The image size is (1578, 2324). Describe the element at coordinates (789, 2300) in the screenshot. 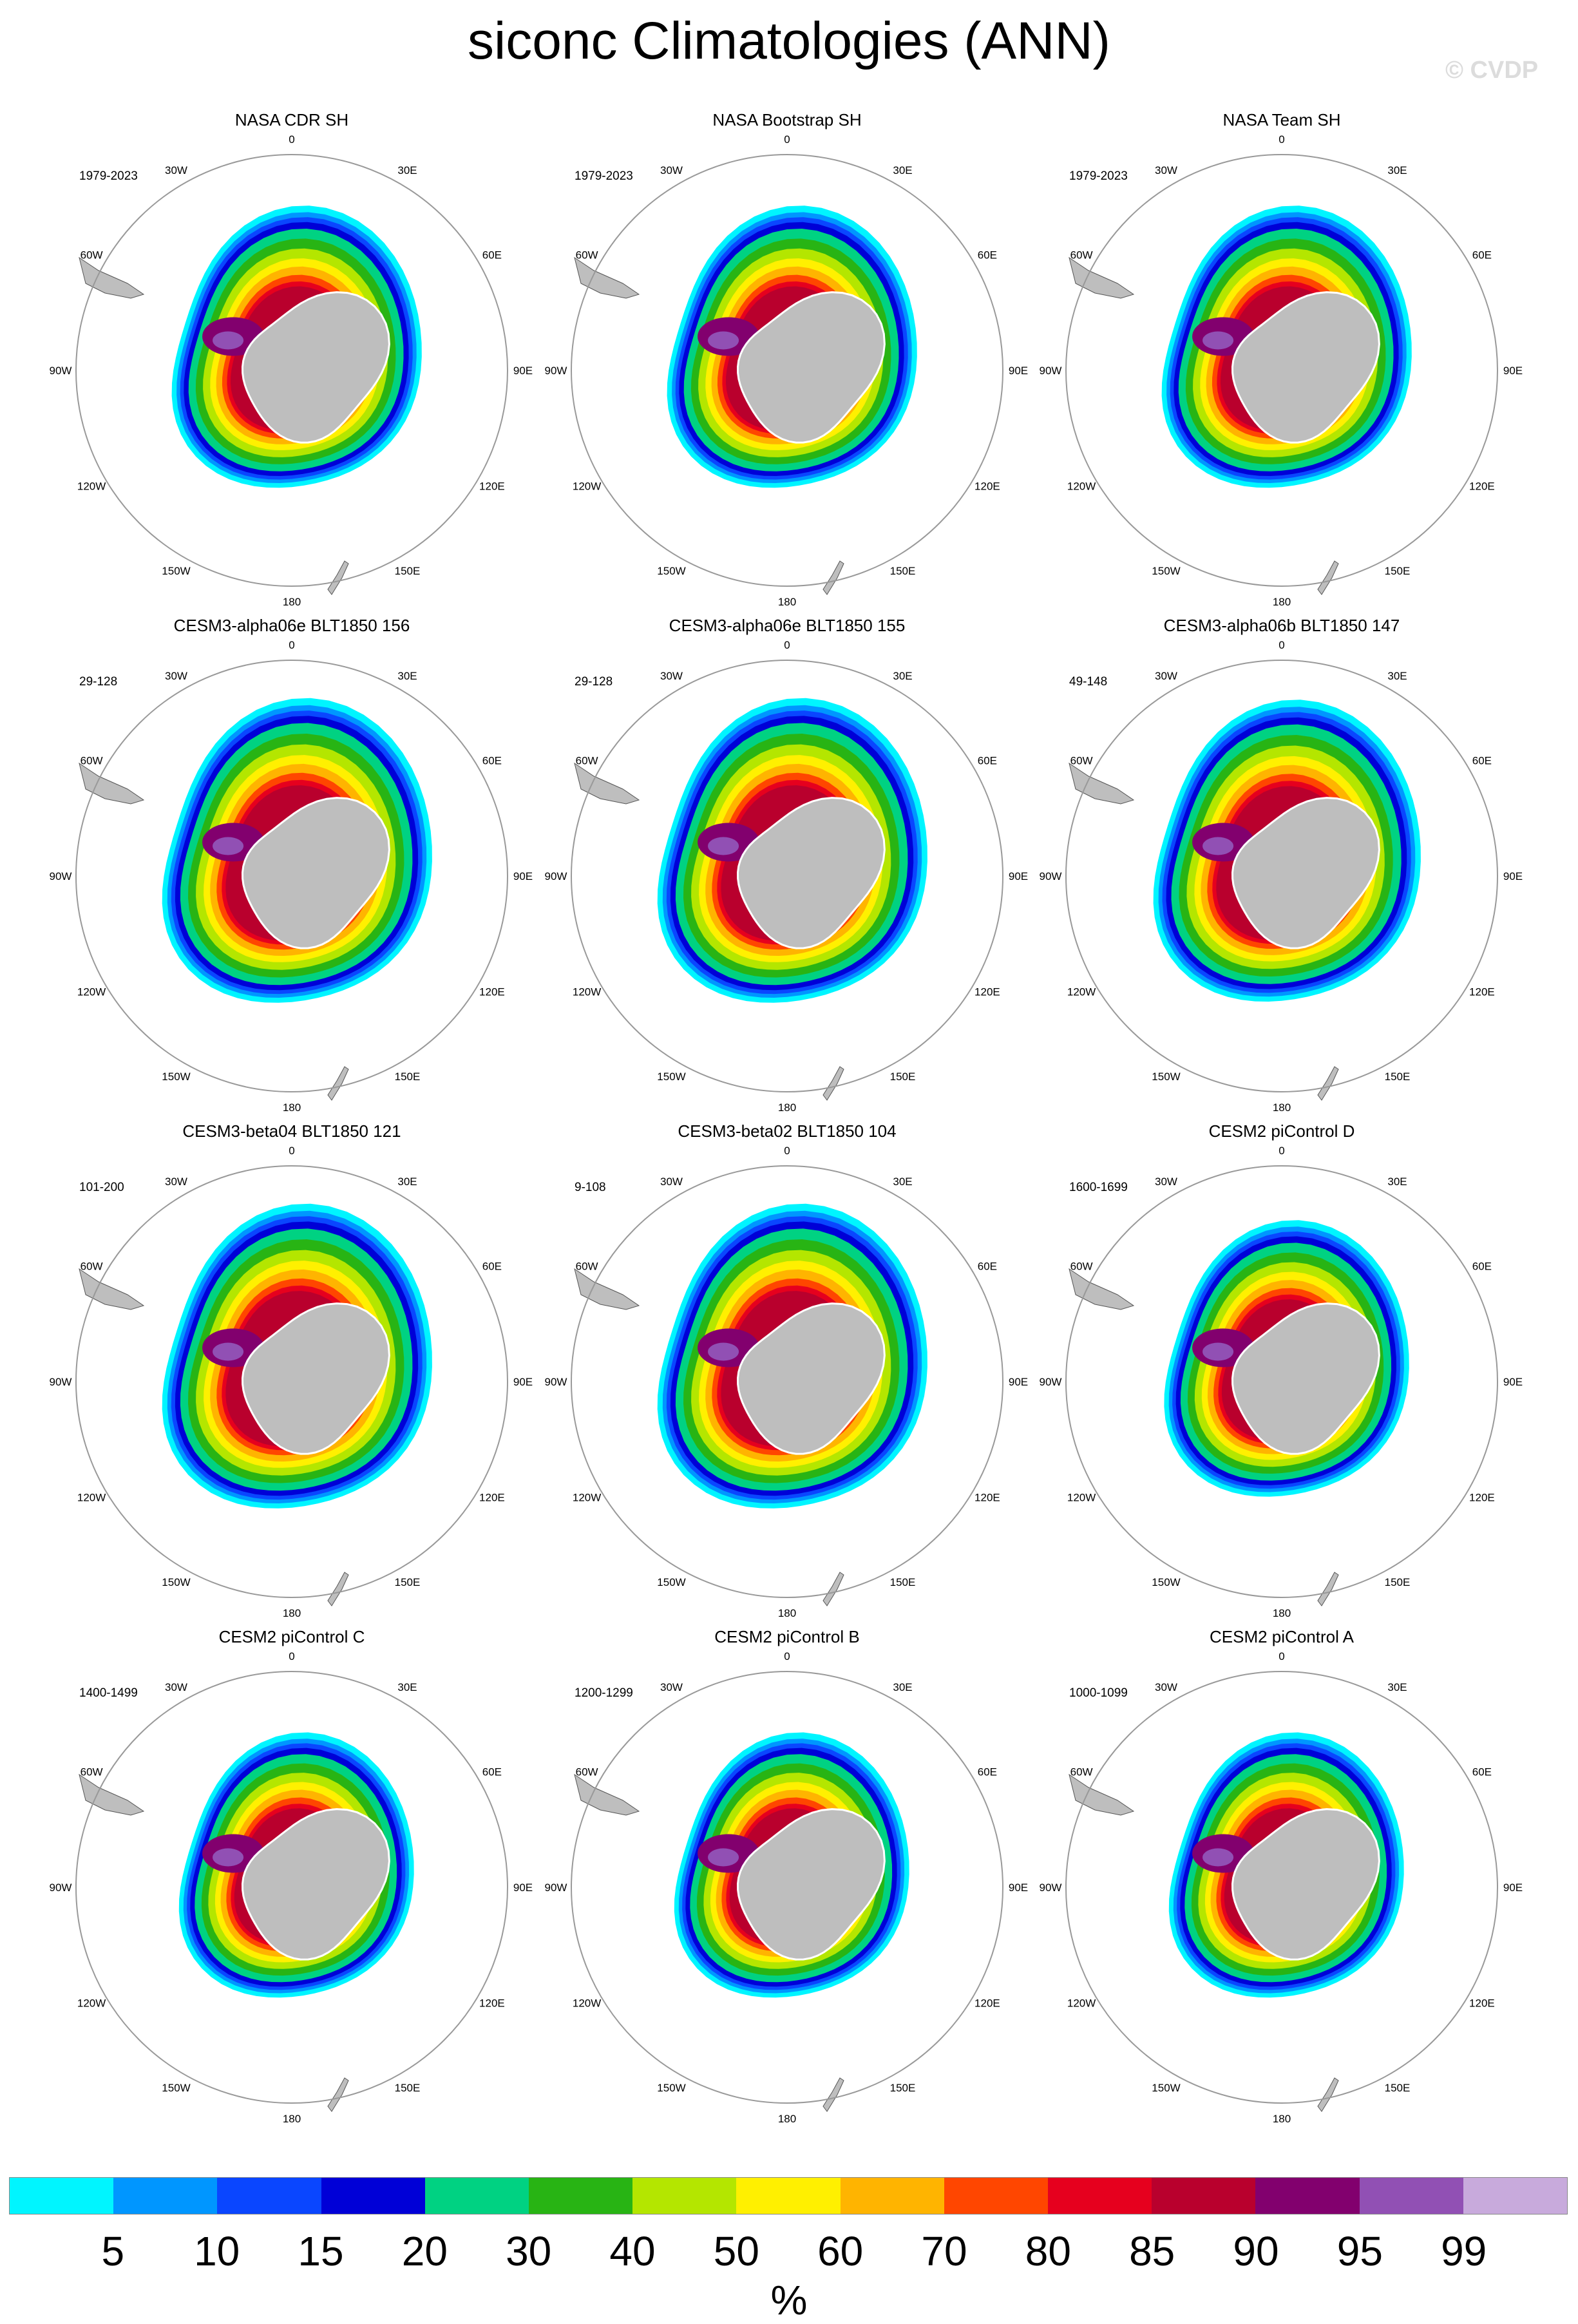

I see `colorbar-units: %` at that location.